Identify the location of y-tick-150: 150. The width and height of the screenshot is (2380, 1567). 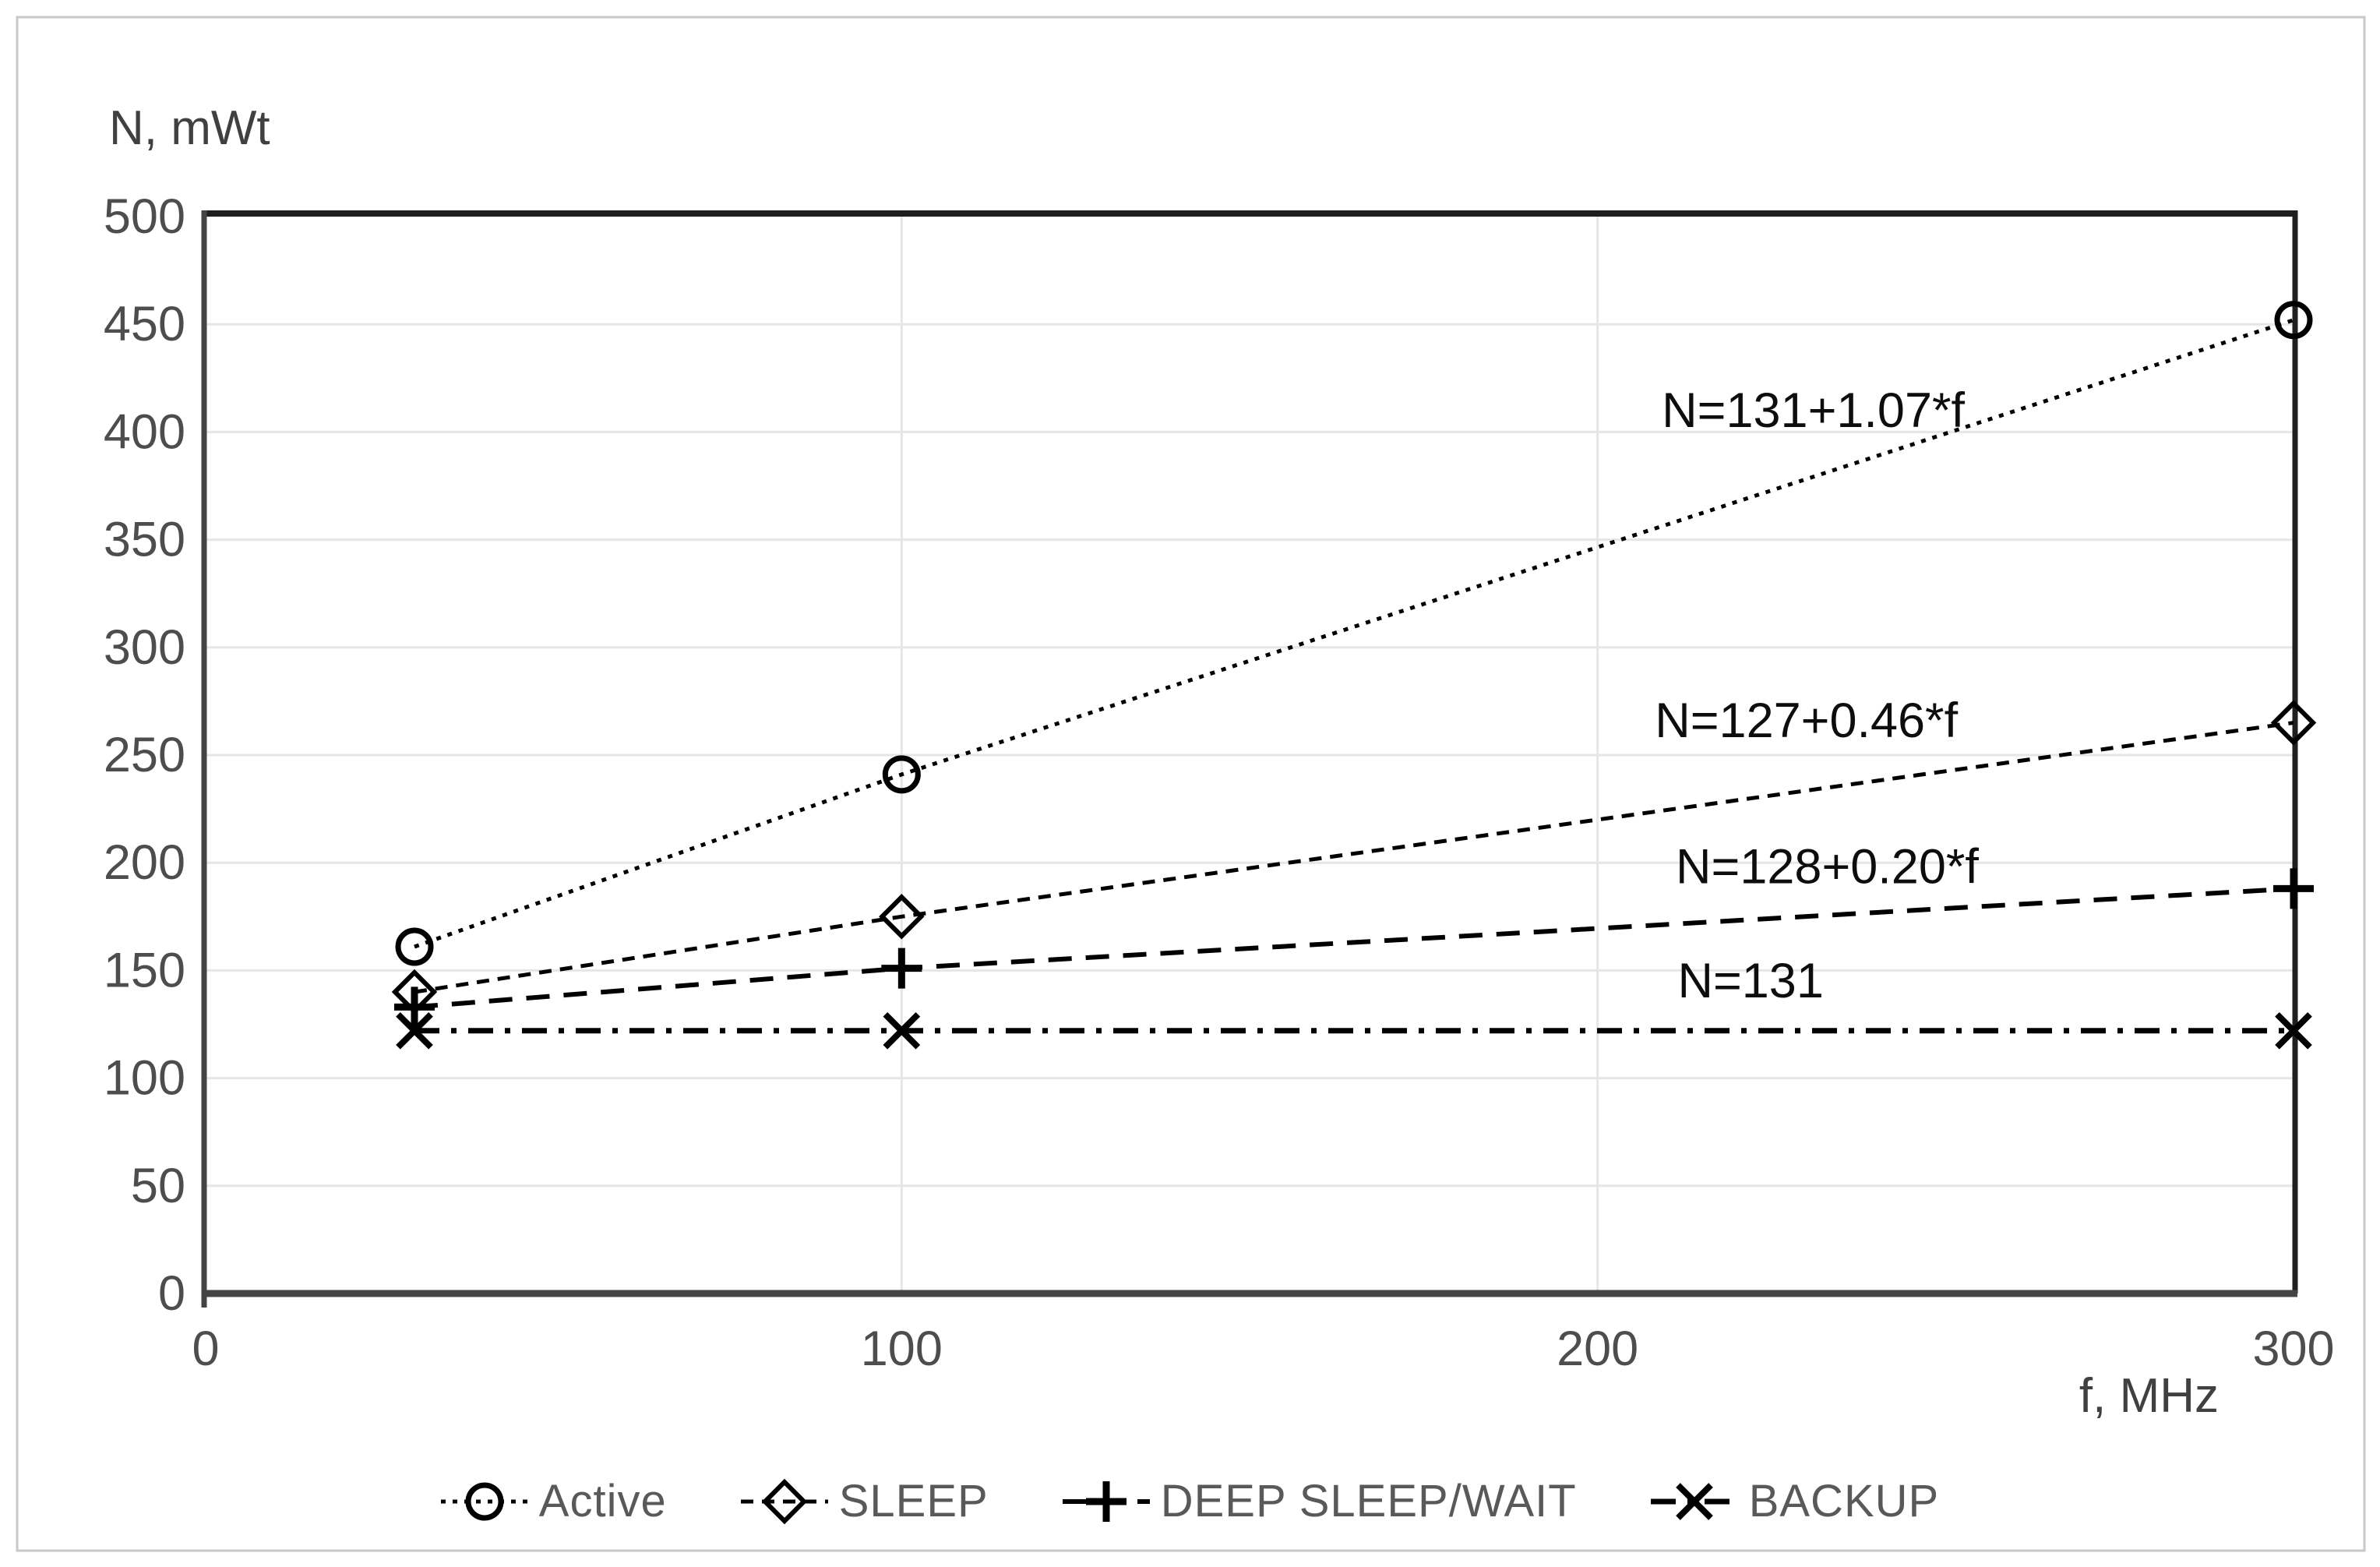
(144, 970).